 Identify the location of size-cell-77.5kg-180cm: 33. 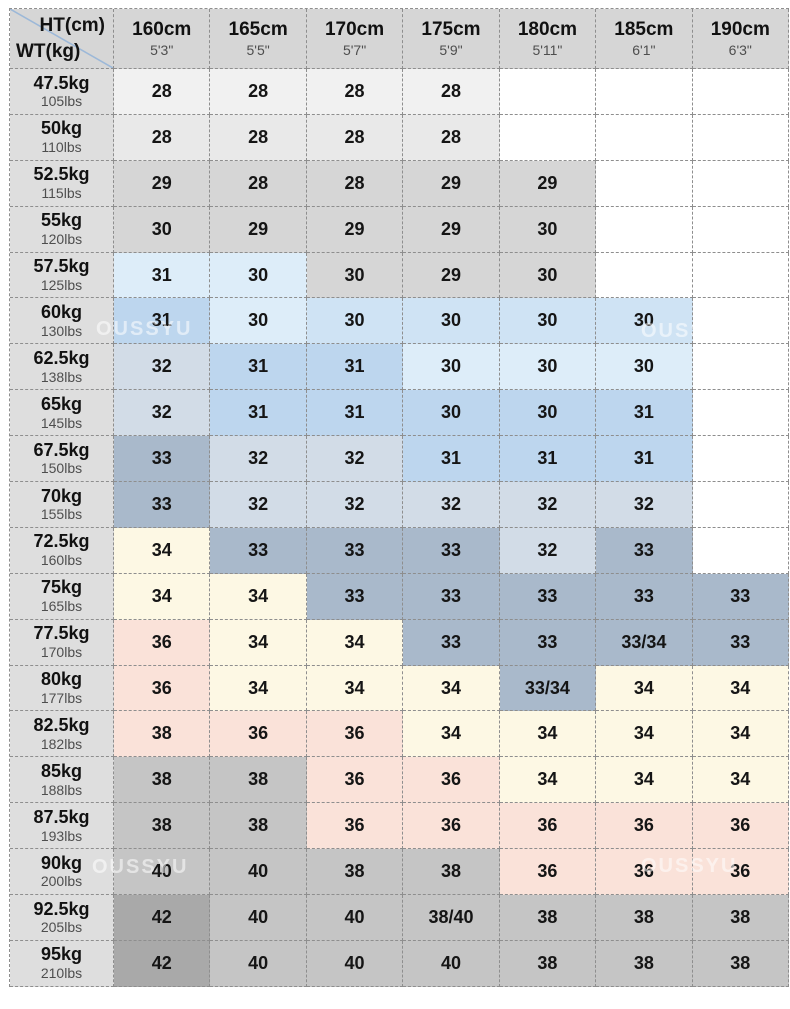
(548, 642).